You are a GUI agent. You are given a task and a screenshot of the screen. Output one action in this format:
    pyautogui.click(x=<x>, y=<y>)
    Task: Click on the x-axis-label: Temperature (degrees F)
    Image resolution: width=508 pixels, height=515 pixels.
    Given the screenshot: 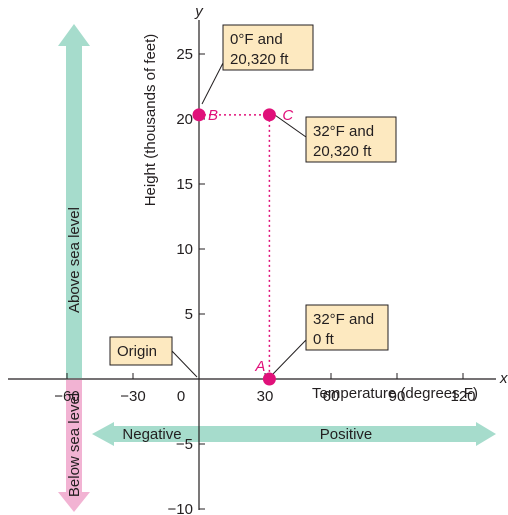 What is the action you would take?
    pyautogui.click(x=395, y=393)
    